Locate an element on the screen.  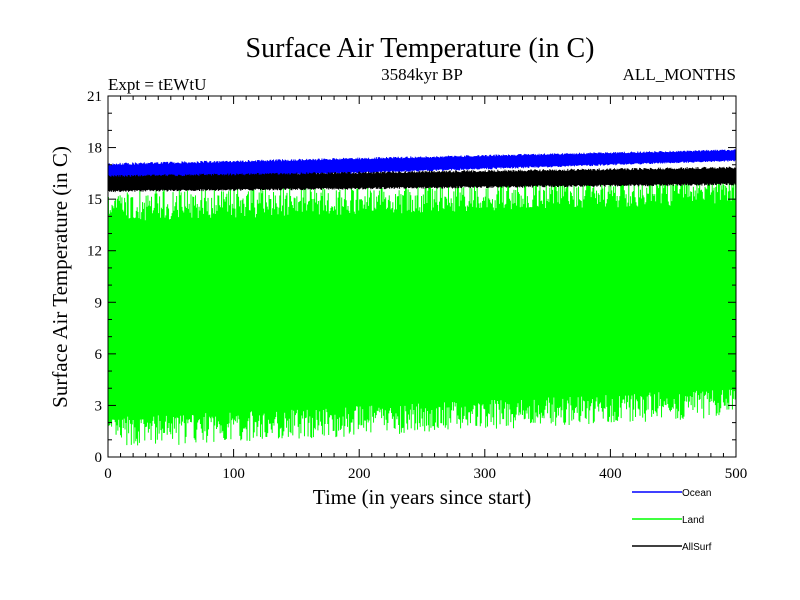
months-label: ALL_MONTHS is located at coordinates (679, 74).